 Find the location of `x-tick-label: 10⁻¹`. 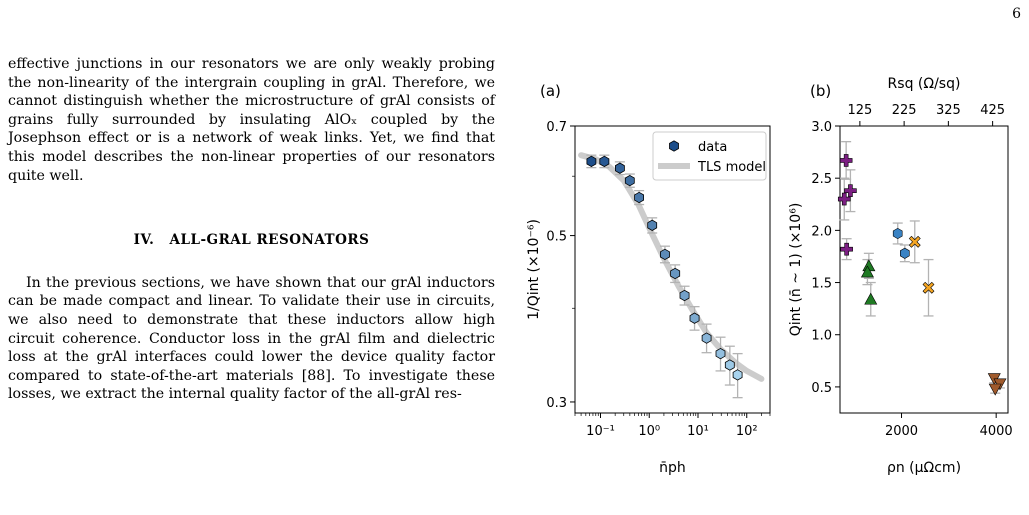

x-tick-label: 10⁻¹ is located at coordinates (600, 431).